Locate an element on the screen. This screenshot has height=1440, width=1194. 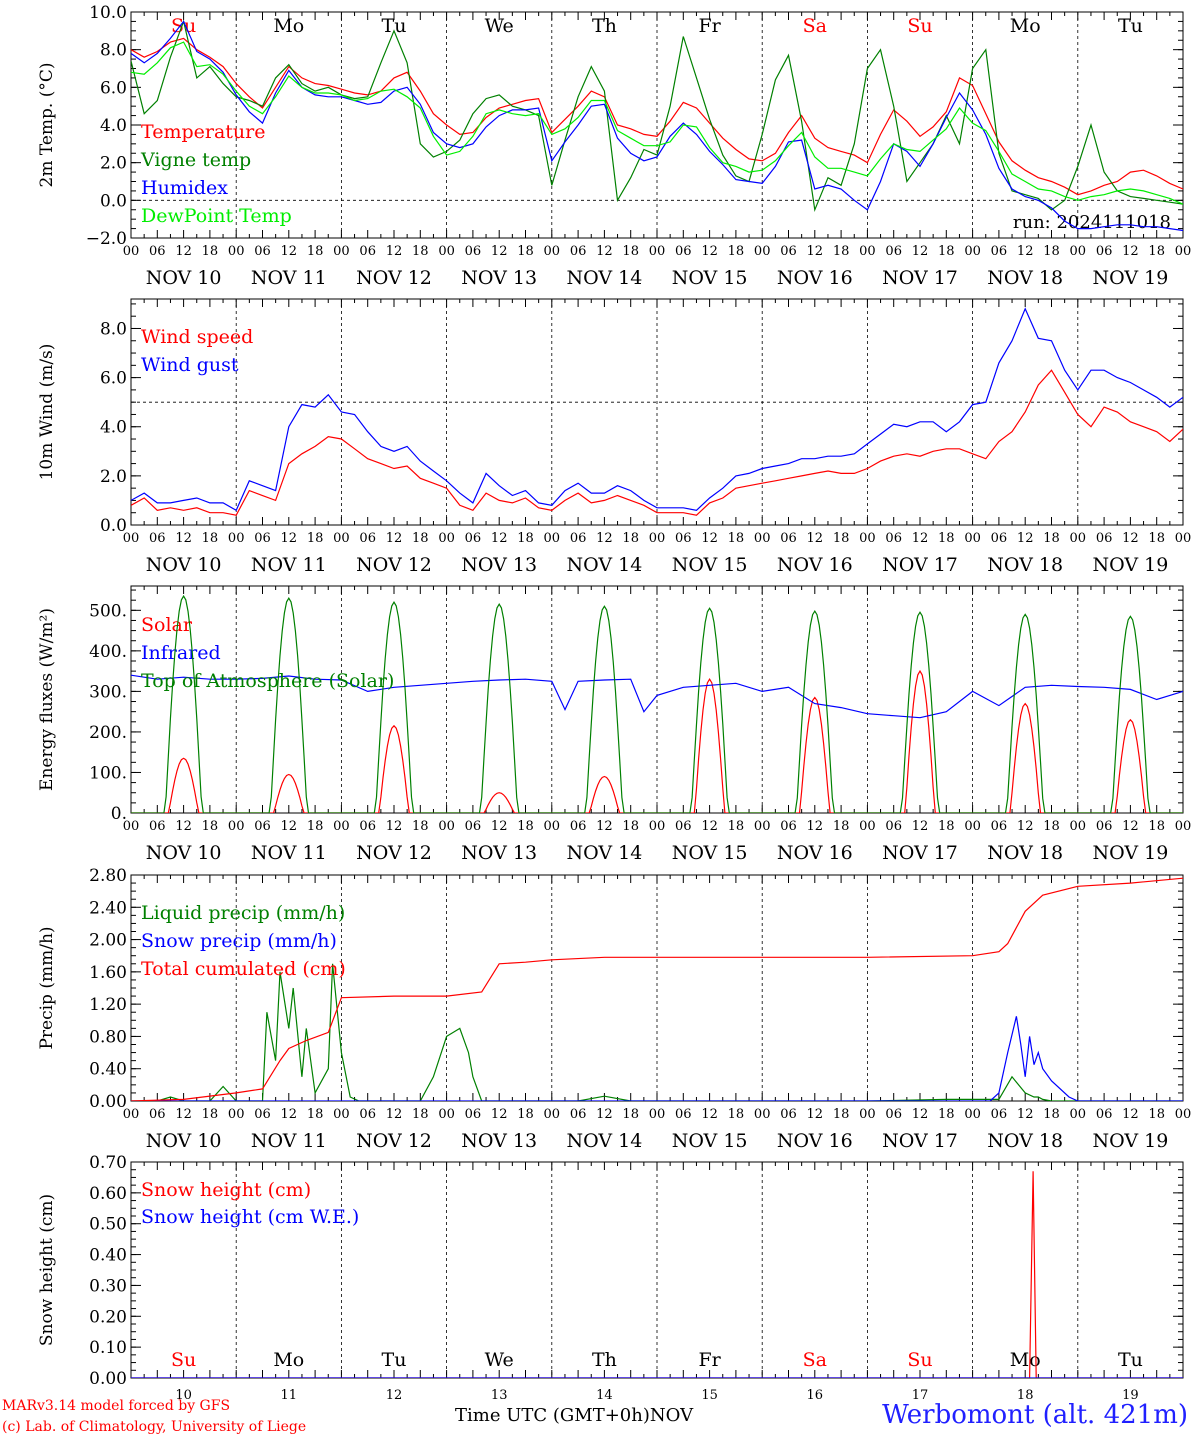
date-label: NOV 11 is located at coordinates (289, 1141).